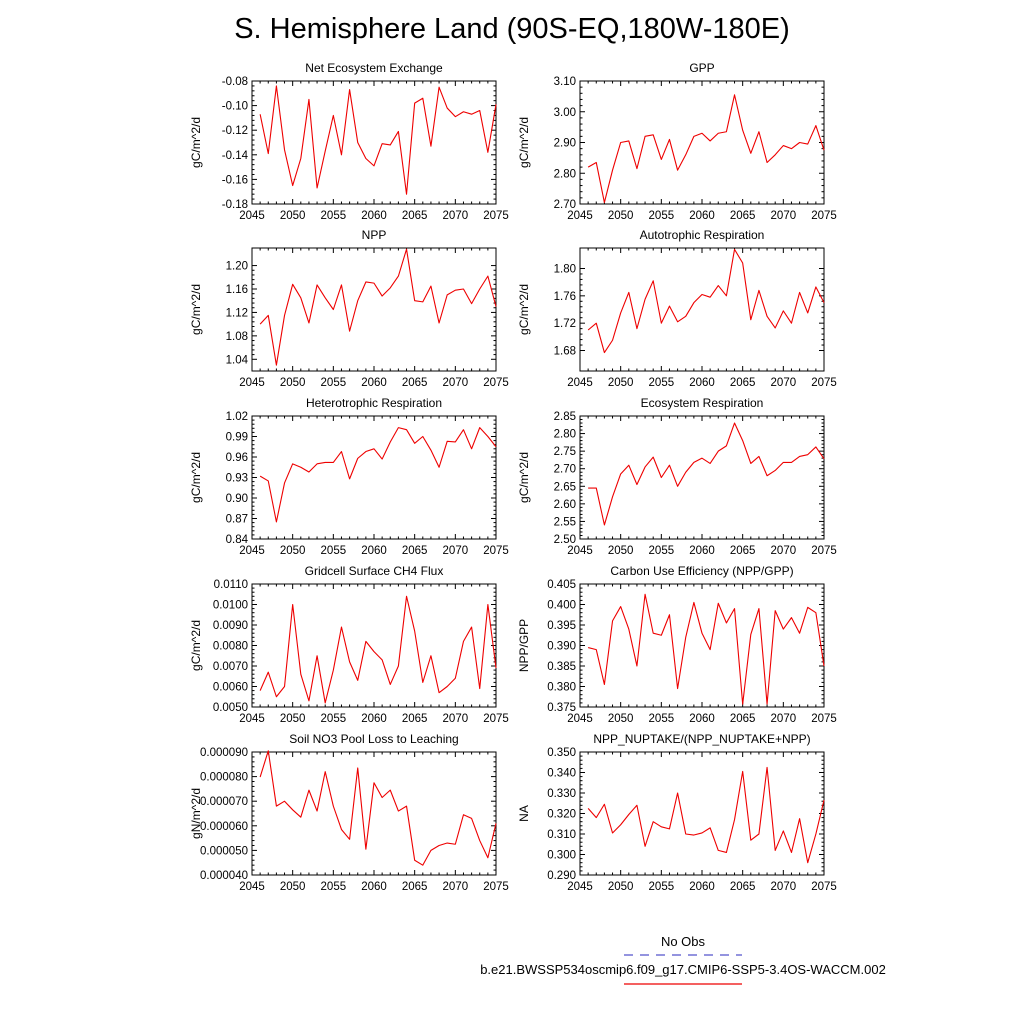  I want to click on y-tick-label: 0.90, so click(237, 499).